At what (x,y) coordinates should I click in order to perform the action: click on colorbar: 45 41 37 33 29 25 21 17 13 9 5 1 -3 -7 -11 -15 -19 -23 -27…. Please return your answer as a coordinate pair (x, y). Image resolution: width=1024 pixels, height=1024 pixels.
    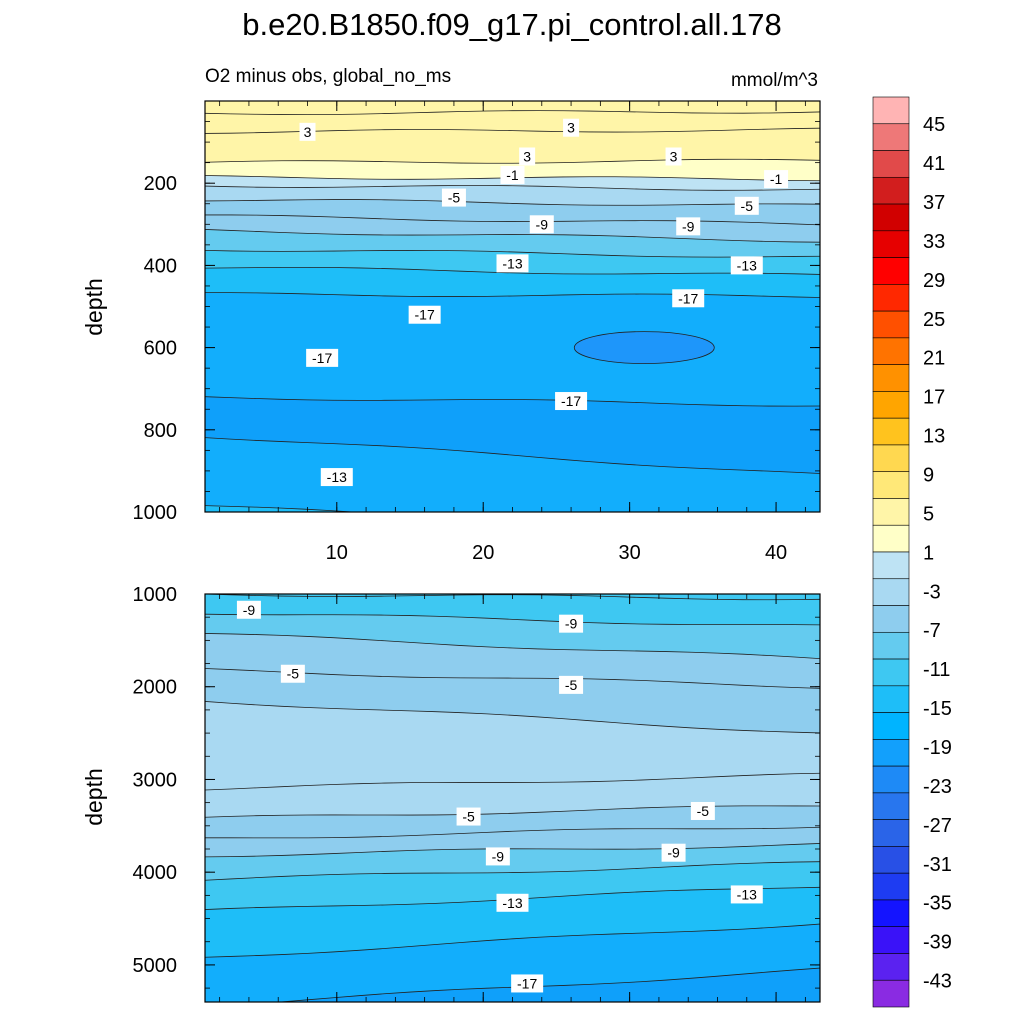
    Looking at the image, I should click on (912, 552).